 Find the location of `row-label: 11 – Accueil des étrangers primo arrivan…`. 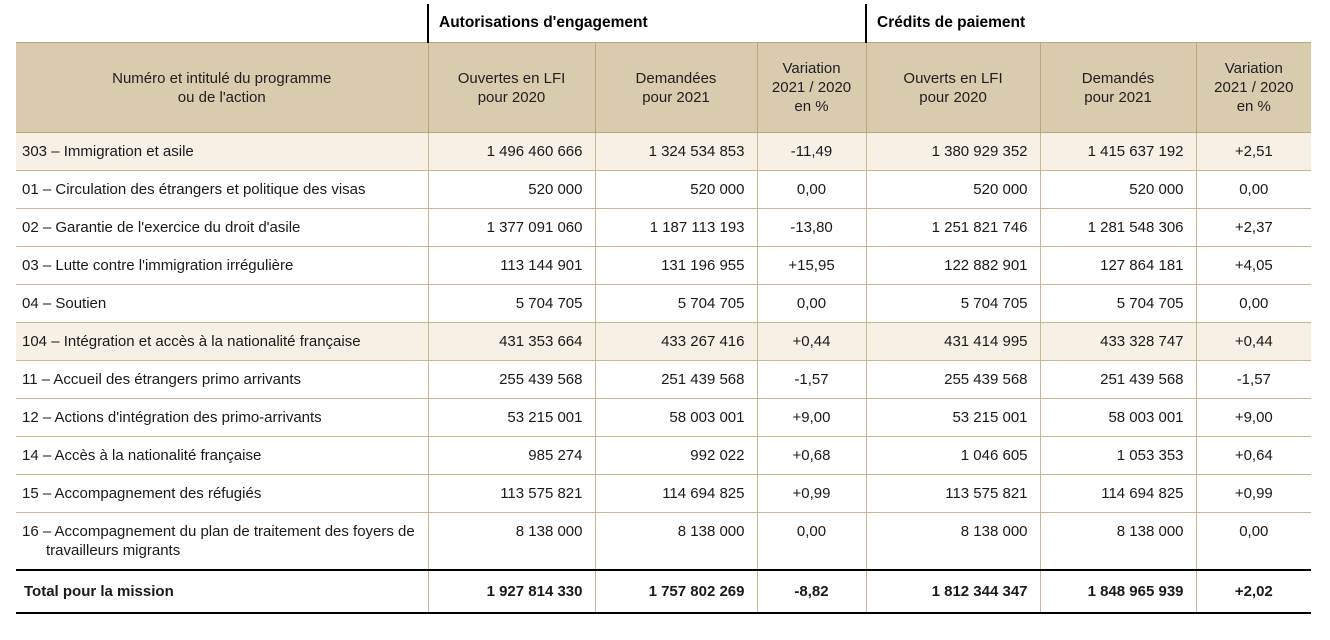

row-label: 11 – Accueil des étrangers primo arrivan… is located at coordinates (222, 379).